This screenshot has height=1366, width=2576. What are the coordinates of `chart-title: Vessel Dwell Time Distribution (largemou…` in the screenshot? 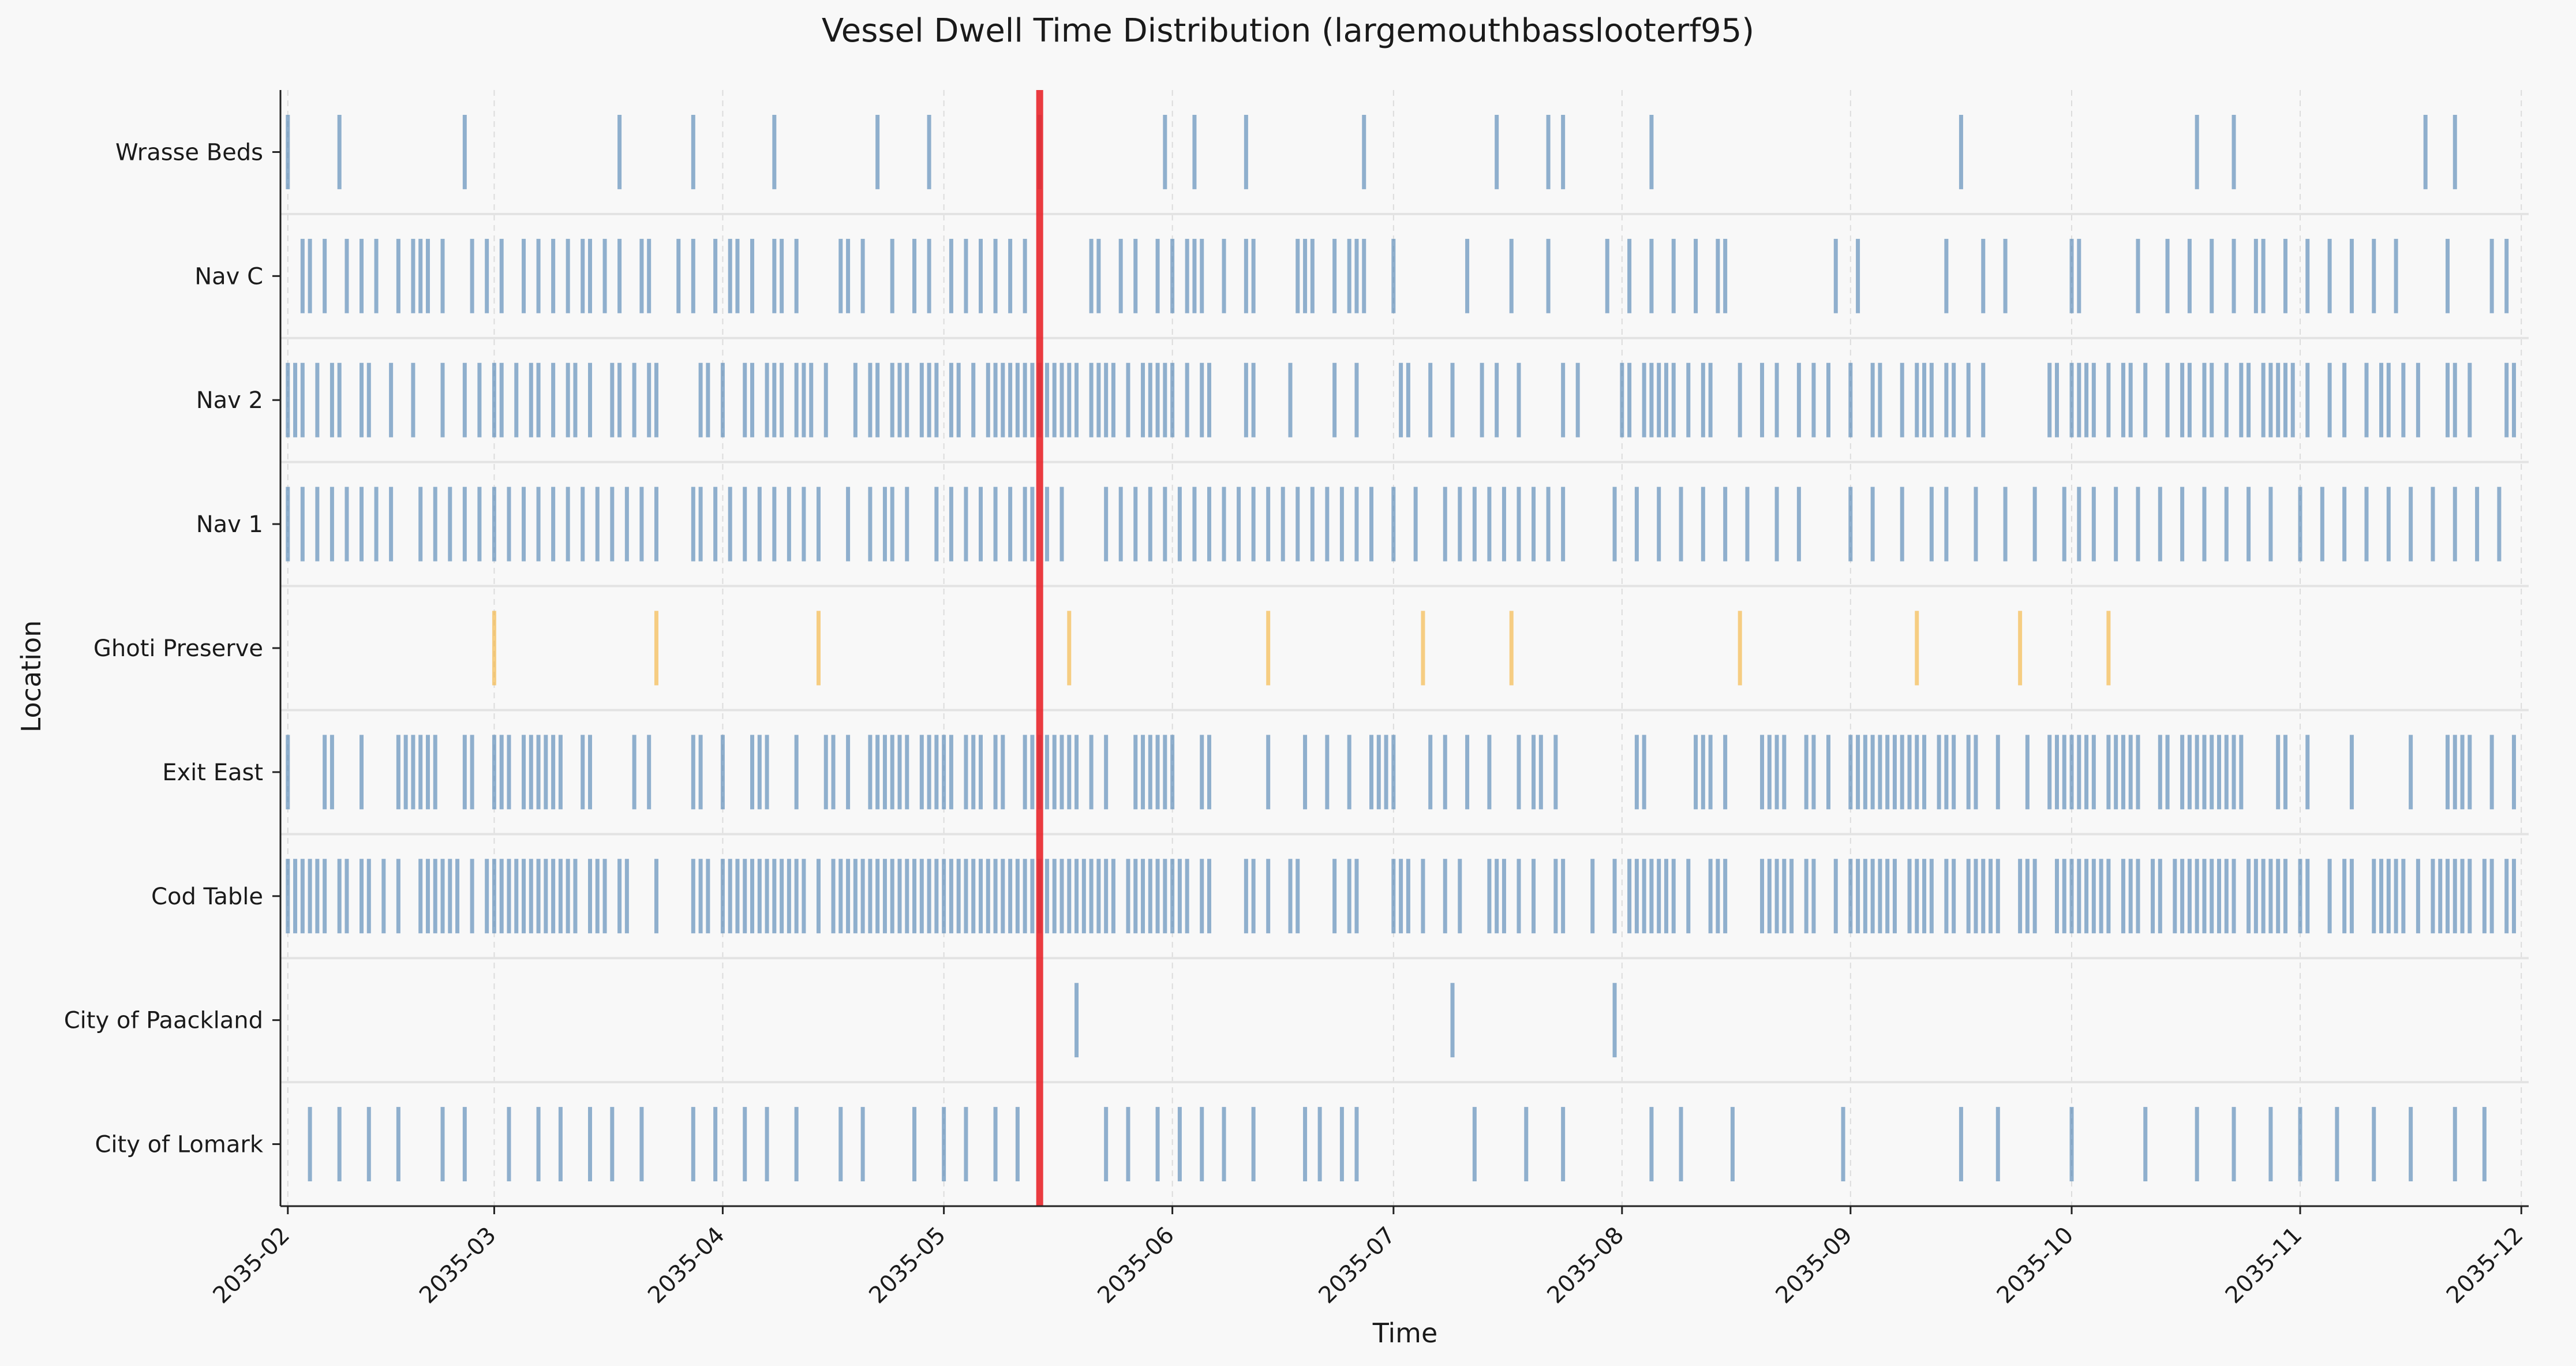 It's located at (1288, 31).